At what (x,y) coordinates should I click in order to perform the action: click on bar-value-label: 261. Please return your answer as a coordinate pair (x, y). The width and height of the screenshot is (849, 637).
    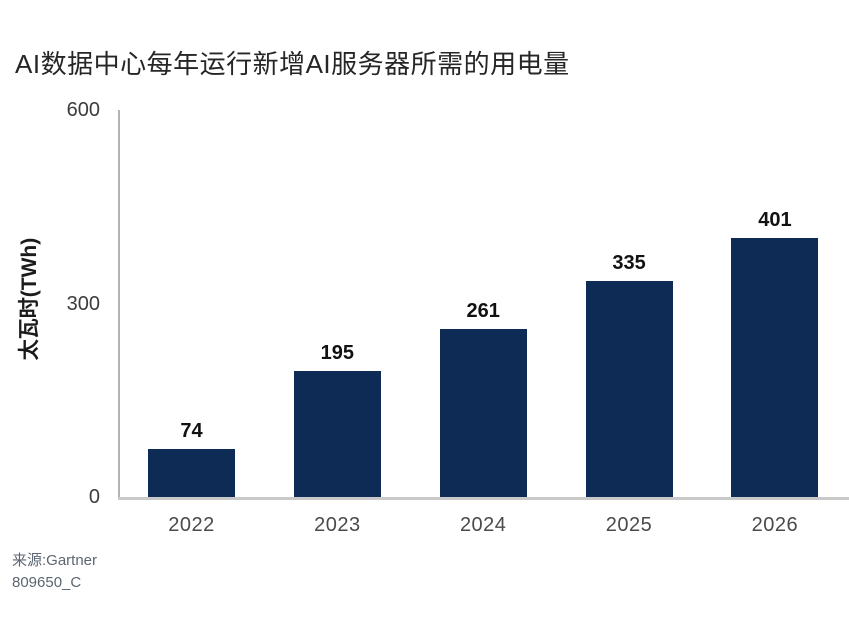
    Looking at the image, I should click on (483, 311).